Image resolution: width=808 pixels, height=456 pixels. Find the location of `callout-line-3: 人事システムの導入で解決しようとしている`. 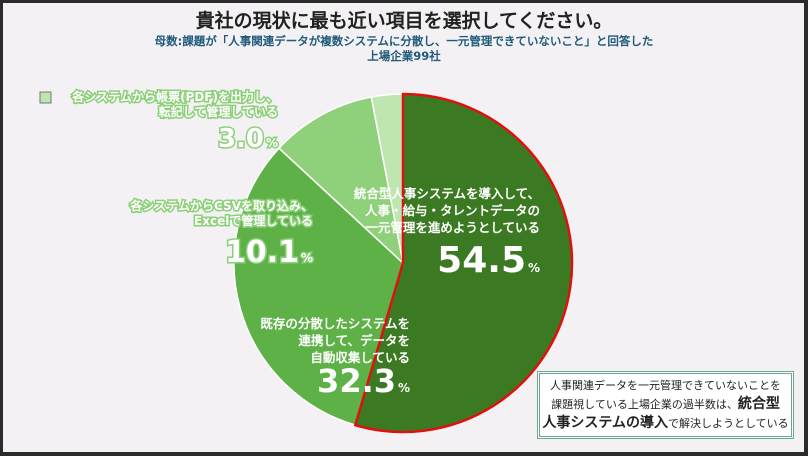

callout-line-3: 人事システムの導入で解決しようとしている is located at coordinates (665, 423).